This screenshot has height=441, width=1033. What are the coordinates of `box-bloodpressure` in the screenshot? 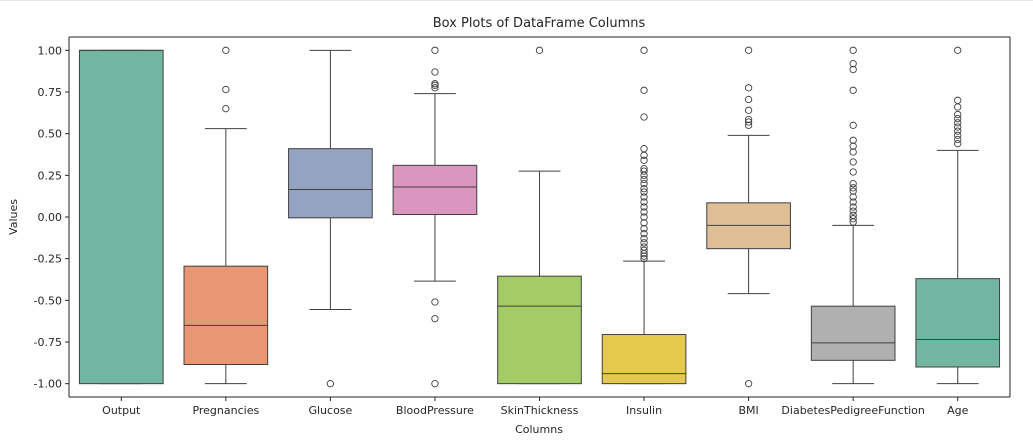 It's located at (435, 189).